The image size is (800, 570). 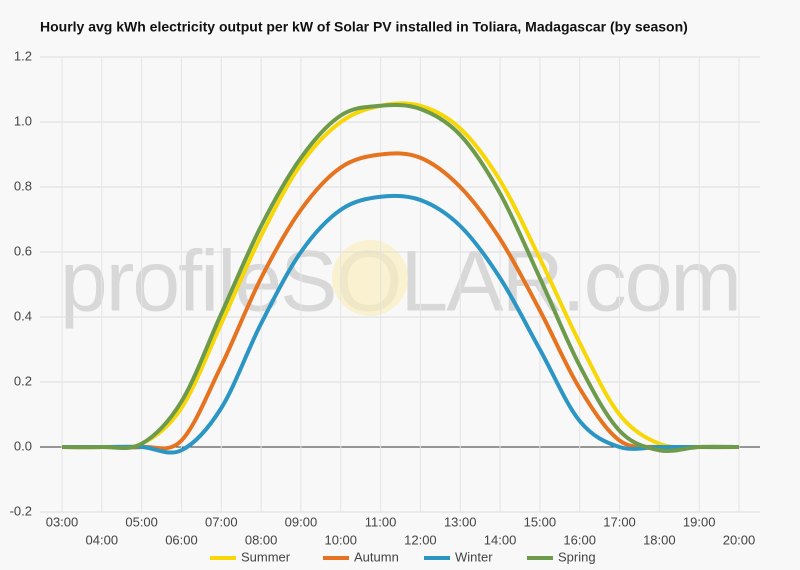 I want to click on x-tick-label: 10:00, so click(x=340, y=539).